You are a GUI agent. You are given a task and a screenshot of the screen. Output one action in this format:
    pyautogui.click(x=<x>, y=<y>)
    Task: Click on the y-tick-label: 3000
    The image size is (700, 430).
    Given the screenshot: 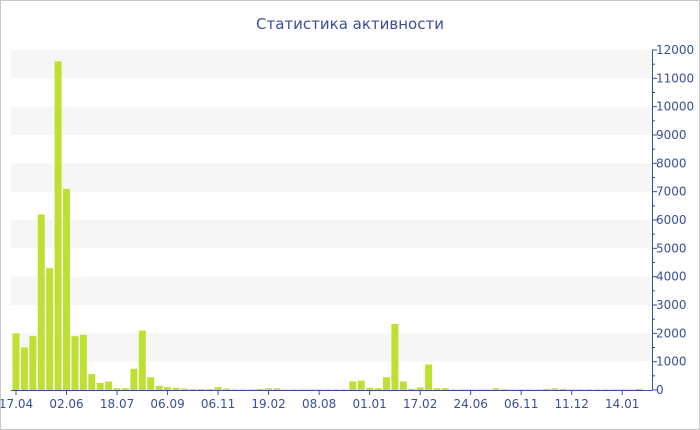 What is the action you would take?
    pyautogui.click(x=671, y=305)
    